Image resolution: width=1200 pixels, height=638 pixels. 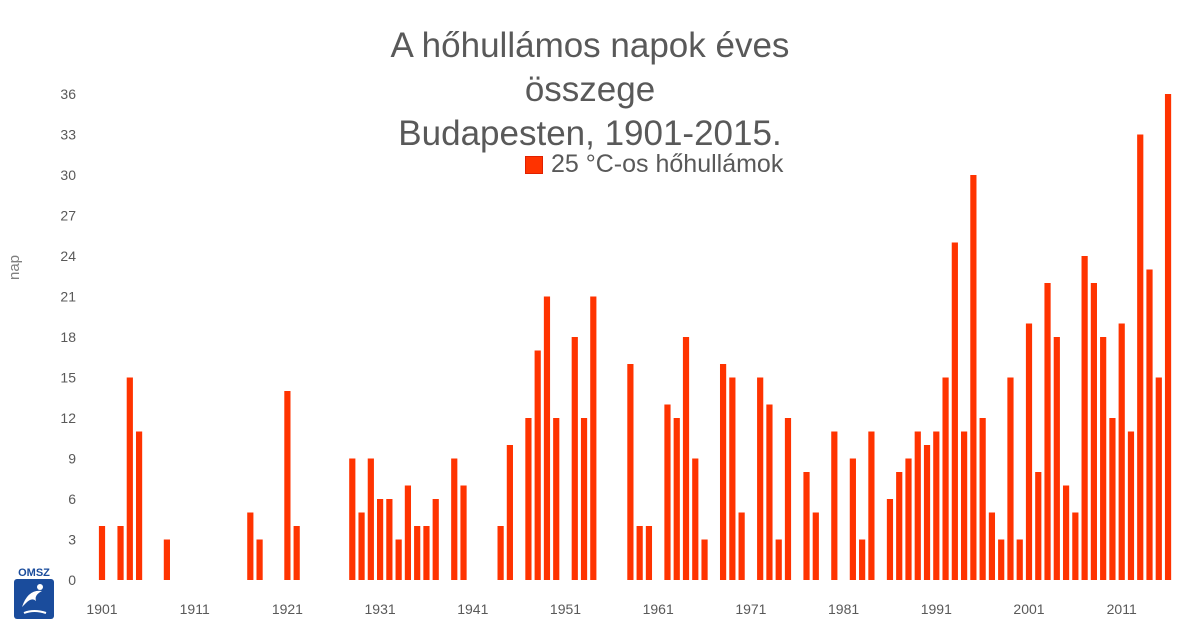 I want to click on bar-1962, so click(x=667, y=492).